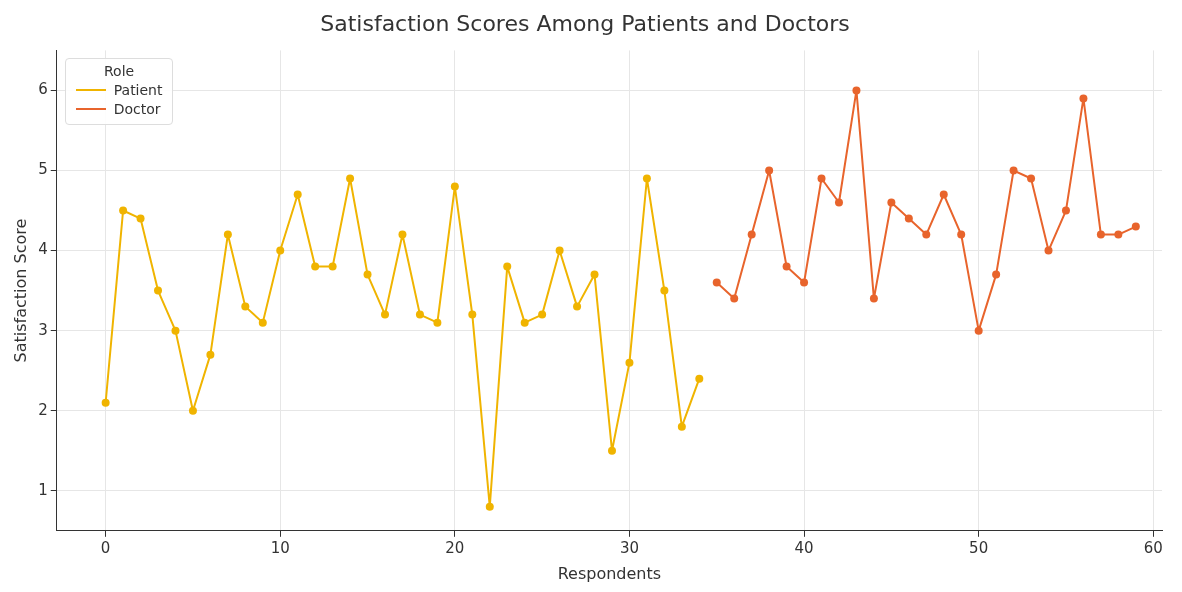 The width and height of the screenshot is (1182, 592). What do you see at coordinates (280, 547) in the screenshot?
I see `x-tick-label: 10` at bounding box center [280, 547].